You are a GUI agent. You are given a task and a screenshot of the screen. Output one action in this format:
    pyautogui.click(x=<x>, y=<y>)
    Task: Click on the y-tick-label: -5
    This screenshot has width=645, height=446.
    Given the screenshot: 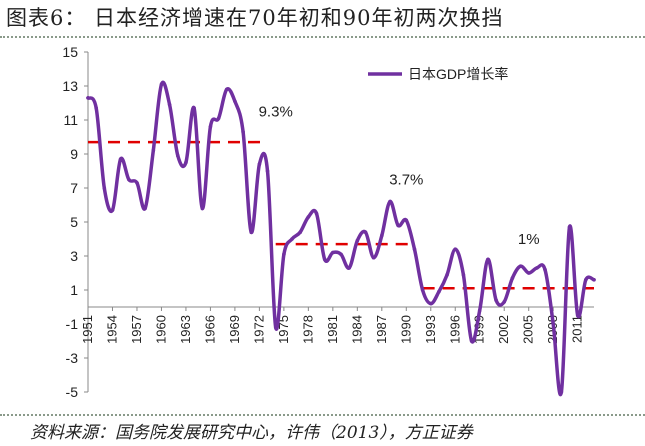 What is the action you would take?
    pyautogui.click(x=72, y=392)
    